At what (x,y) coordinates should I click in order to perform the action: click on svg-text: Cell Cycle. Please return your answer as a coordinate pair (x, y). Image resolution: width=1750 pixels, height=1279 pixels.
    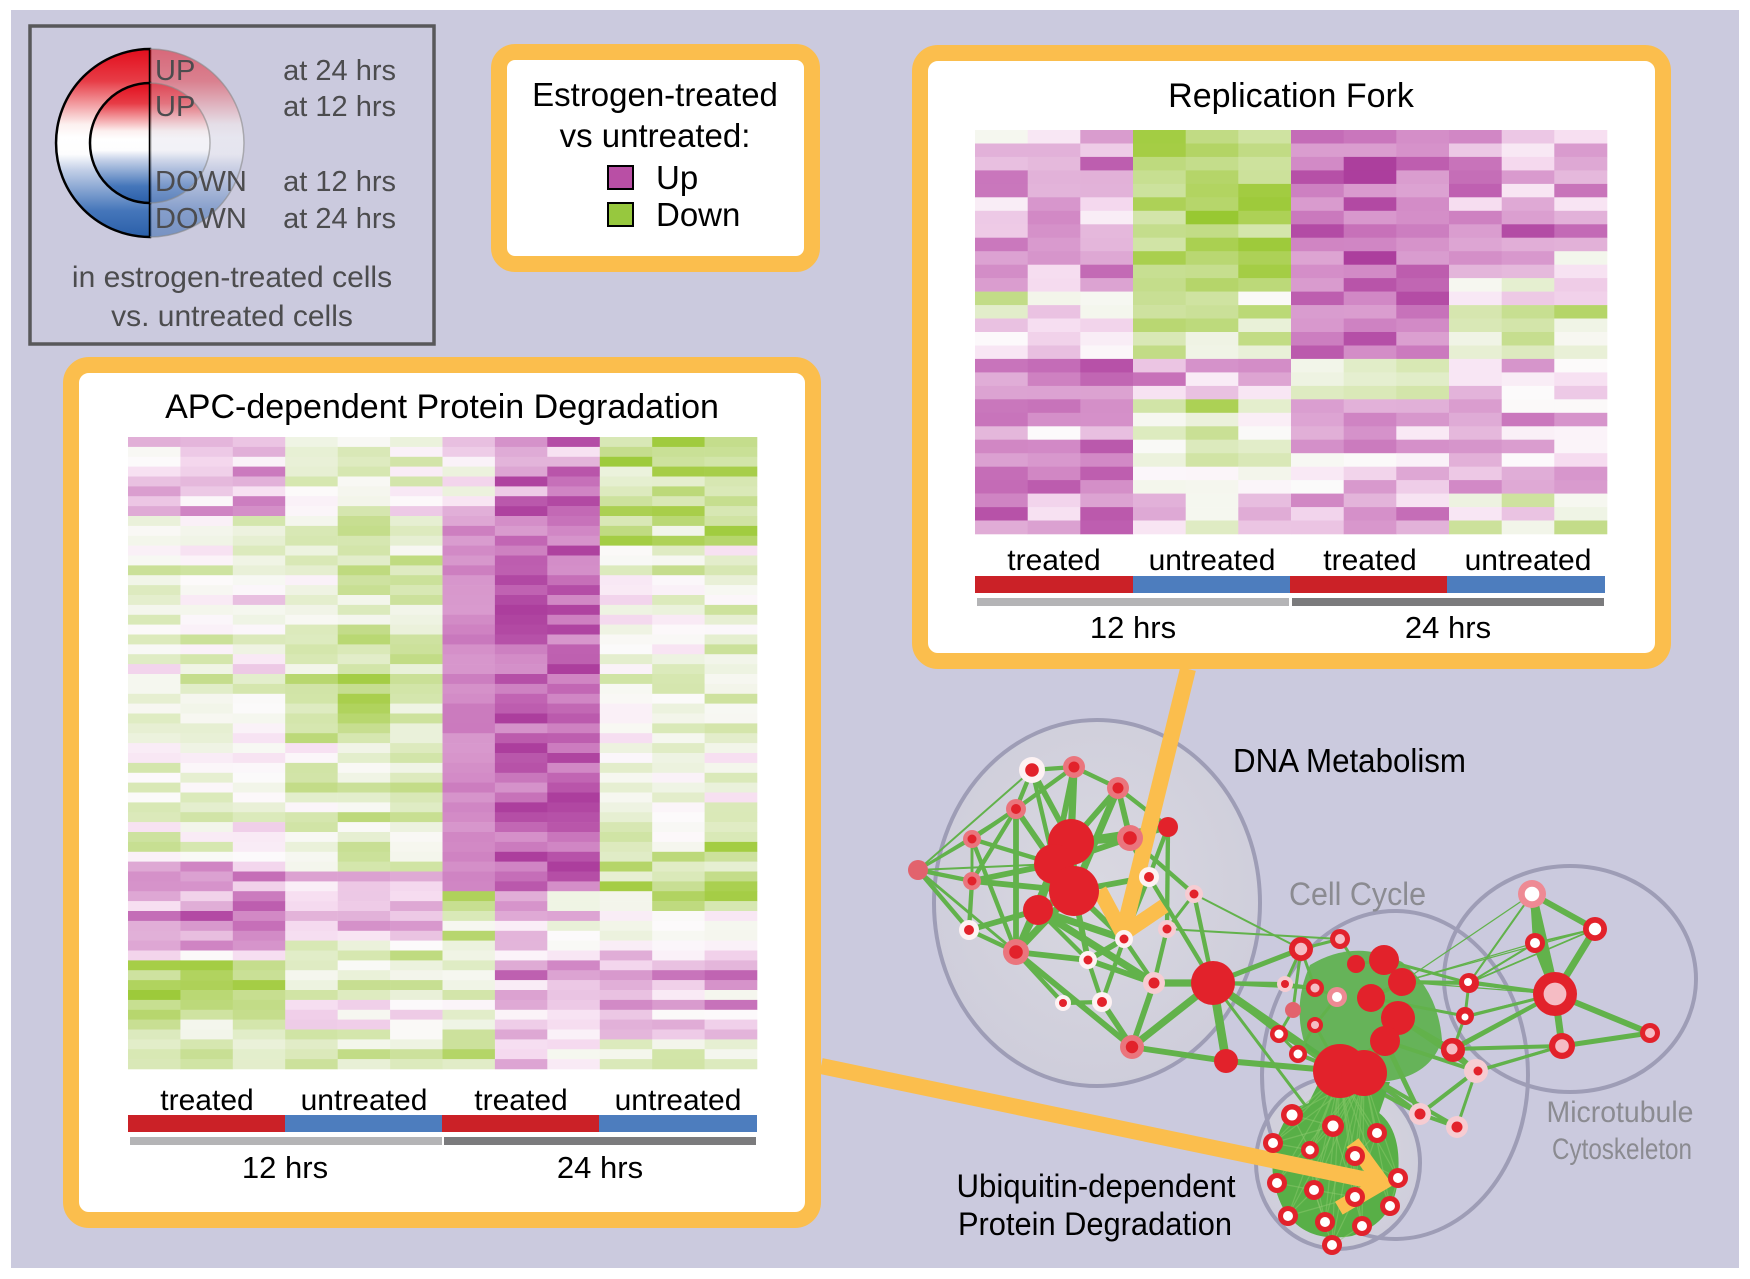
    Looking at the image, I should click on (1357, 894).